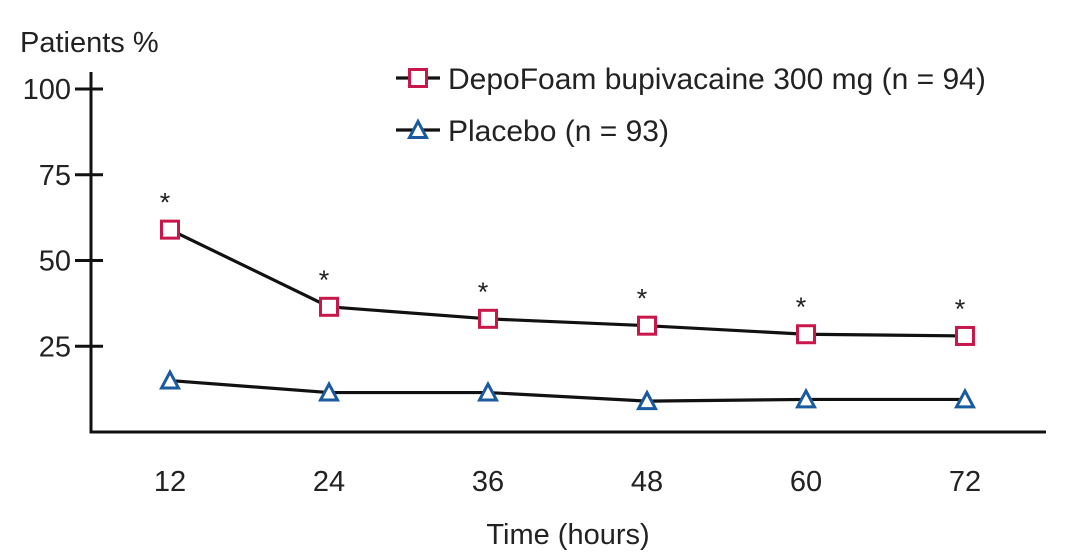 Image resolution: width=1080 pixels, height=557 pixels. Describe the element at coordinates (806, 482) in the screenshot. I see `x-tick-label: 60` at that location.